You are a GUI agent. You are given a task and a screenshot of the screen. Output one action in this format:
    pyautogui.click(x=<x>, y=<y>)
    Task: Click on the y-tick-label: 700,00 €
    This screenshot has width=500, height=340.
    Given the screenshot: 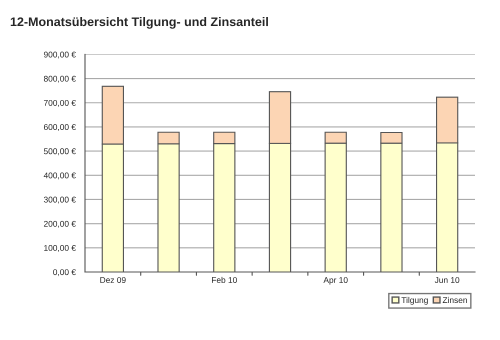 What is the action you would take?
    pyautogui.click(x=60, y=103)
    